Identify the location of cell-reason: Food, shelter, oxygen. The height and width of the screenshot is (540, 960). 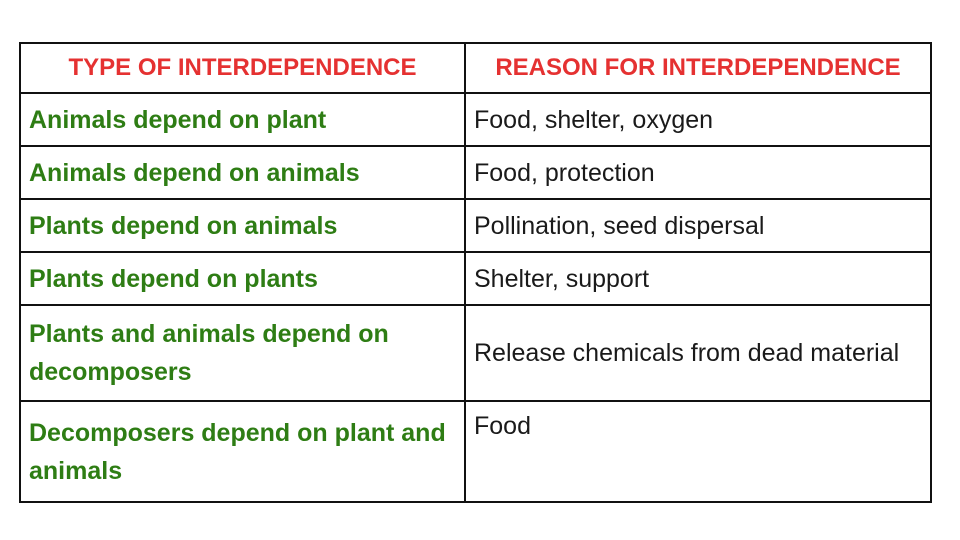
(698, 119).